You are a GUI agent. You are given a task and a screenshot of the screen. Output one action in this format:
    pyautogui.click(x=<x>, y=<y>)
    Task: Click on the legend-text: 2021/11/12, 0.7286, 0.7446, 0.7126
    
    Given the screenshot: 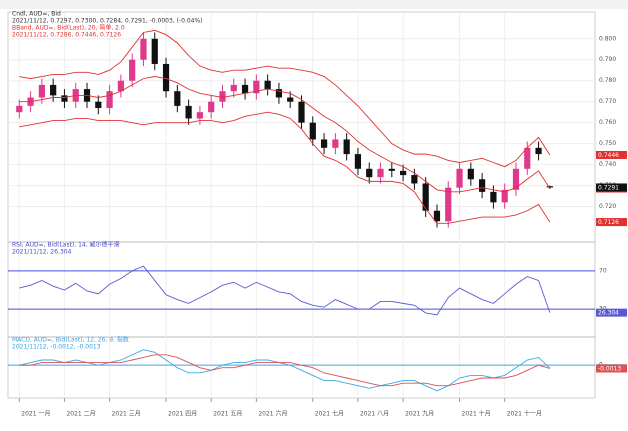 What is the action you would take?
    pyautogui.click(x=66, y=35)
    